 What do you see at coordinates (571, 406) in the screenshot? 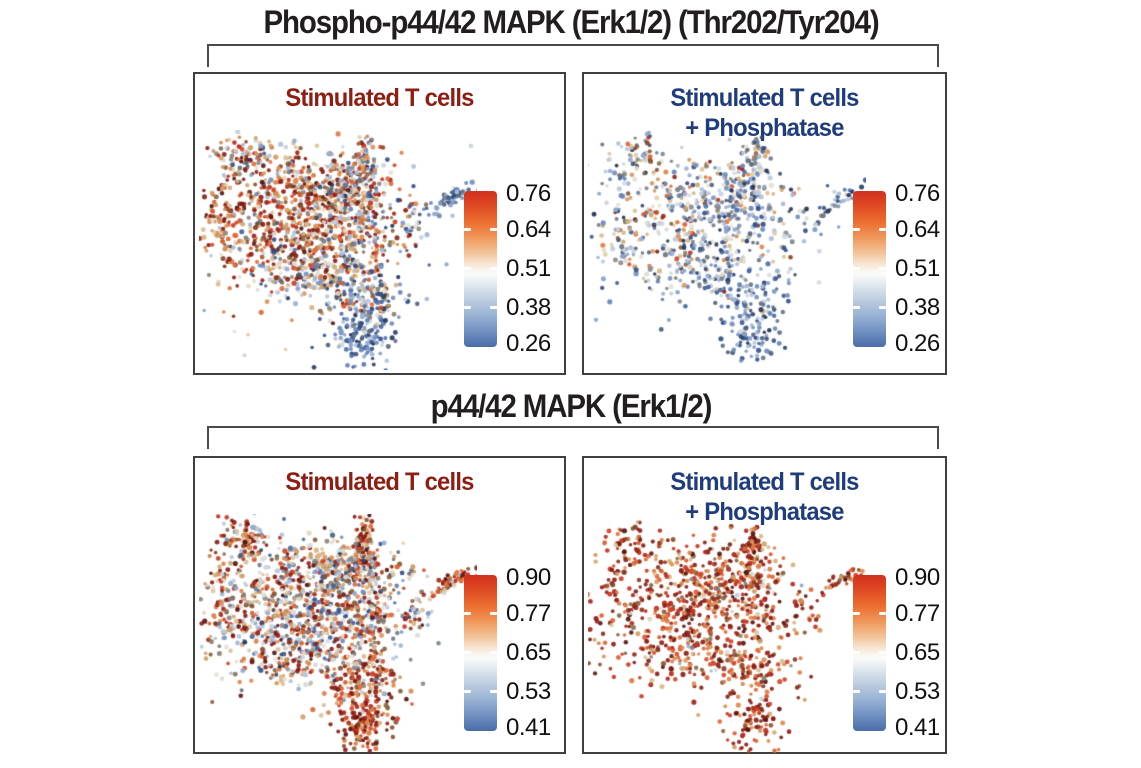
I see `section-title-total: p44/42 MAPK (Erk1/2)` at bounding box center [571, 406].